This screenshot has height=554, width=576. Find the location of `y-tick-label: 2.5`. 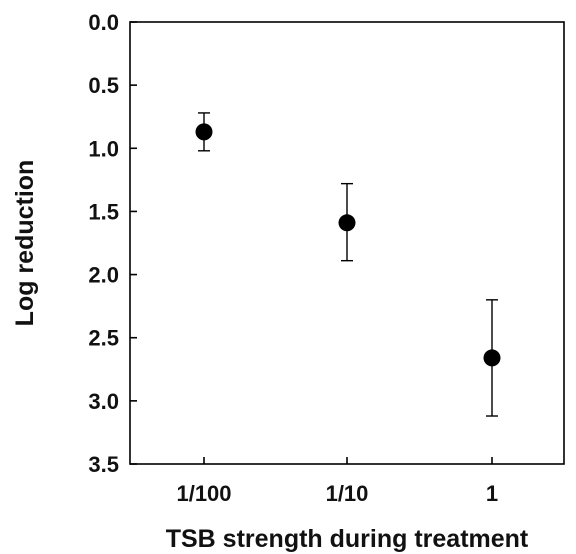

y-tick-label: 2.5 is located at coordinates (103, 338).